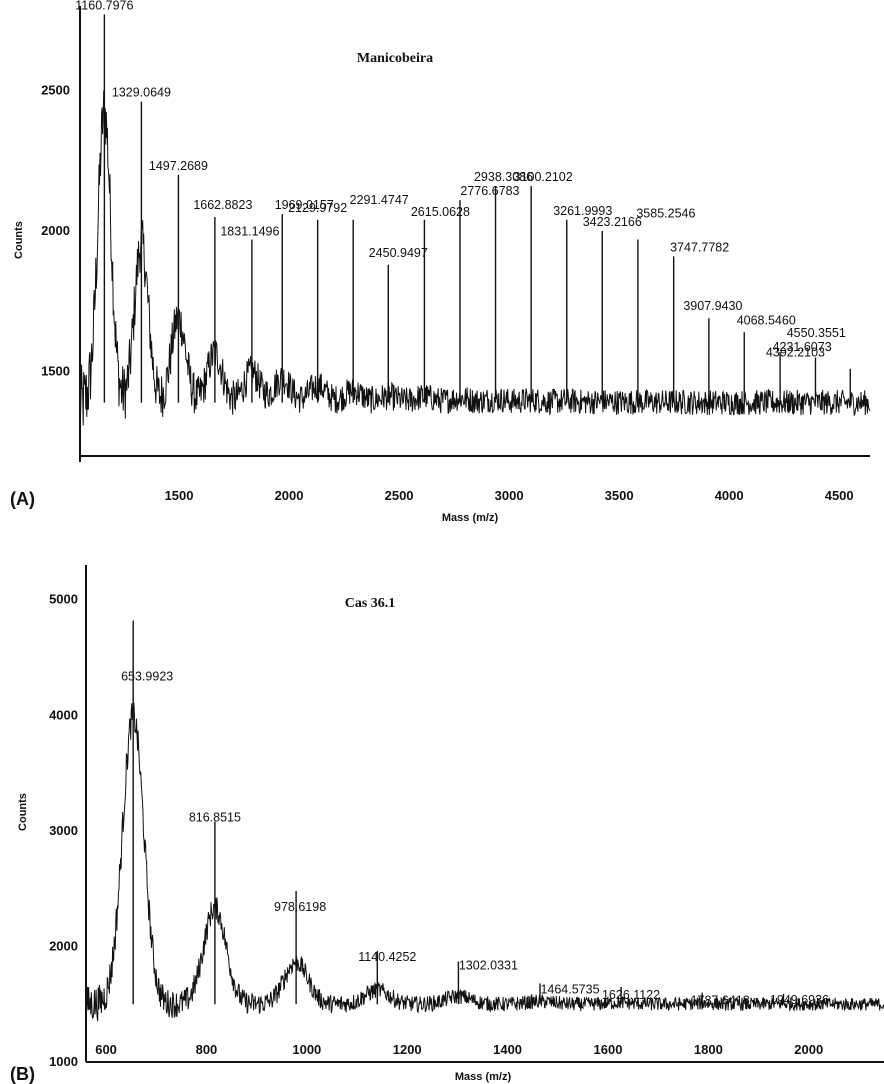  What do you see at coordinates (729, 495) in the screenshot?
I see `panel-a-x-tick-label: 4000` at bounding box center [729, 495].